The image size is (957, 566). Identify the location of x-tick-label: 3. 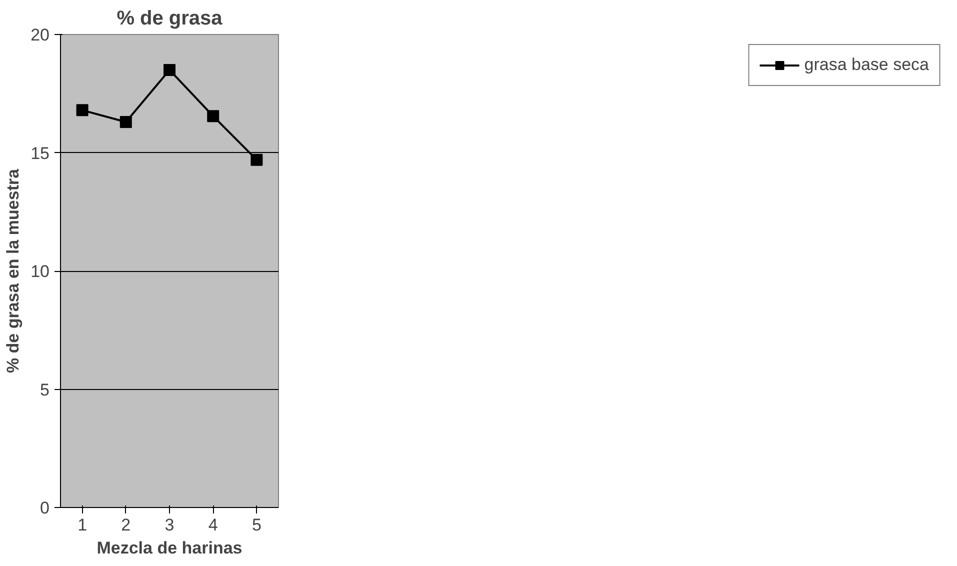
(169, 525).